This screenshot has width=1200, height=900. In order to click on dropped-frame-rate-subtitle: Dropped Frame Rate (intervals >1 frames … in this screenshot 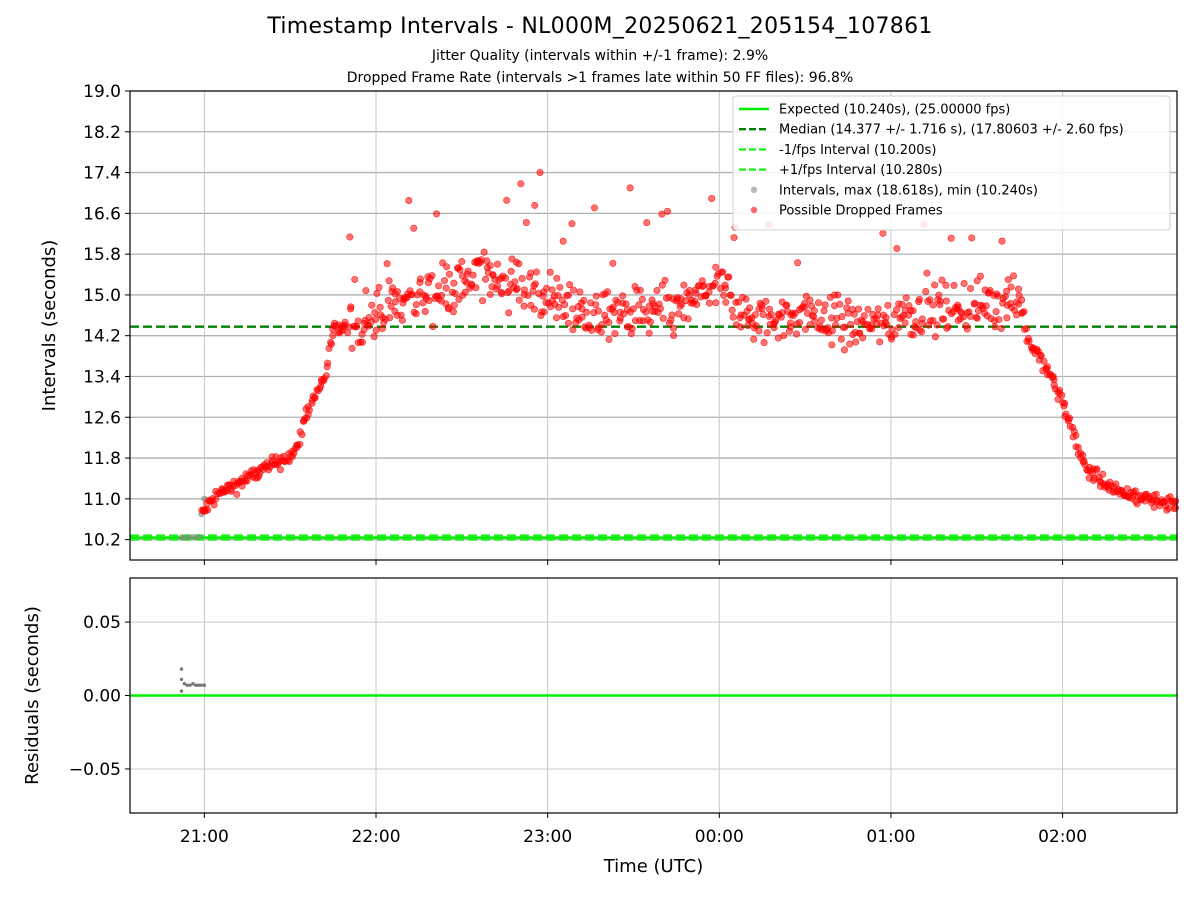, I will do `click(600, 78)`.